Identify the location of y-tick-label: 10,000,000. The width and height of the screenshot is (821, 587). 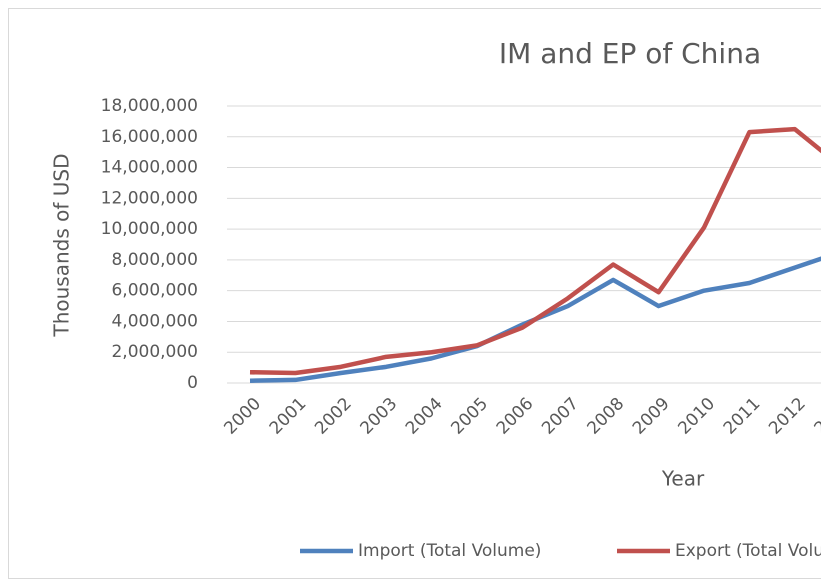
(149, 229).